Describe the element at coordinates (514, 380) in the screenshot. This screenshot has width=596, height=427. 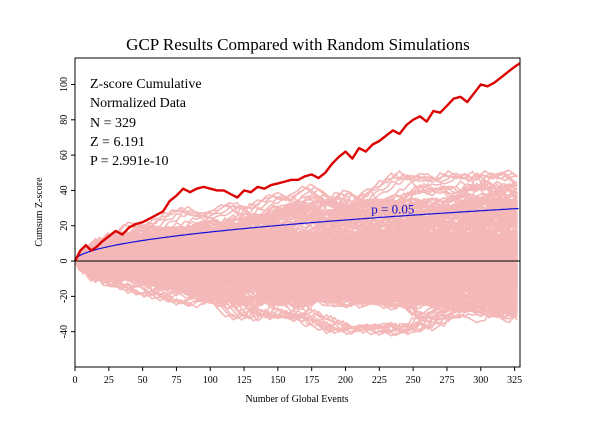
I see `x-tick-label: 325` at that location.